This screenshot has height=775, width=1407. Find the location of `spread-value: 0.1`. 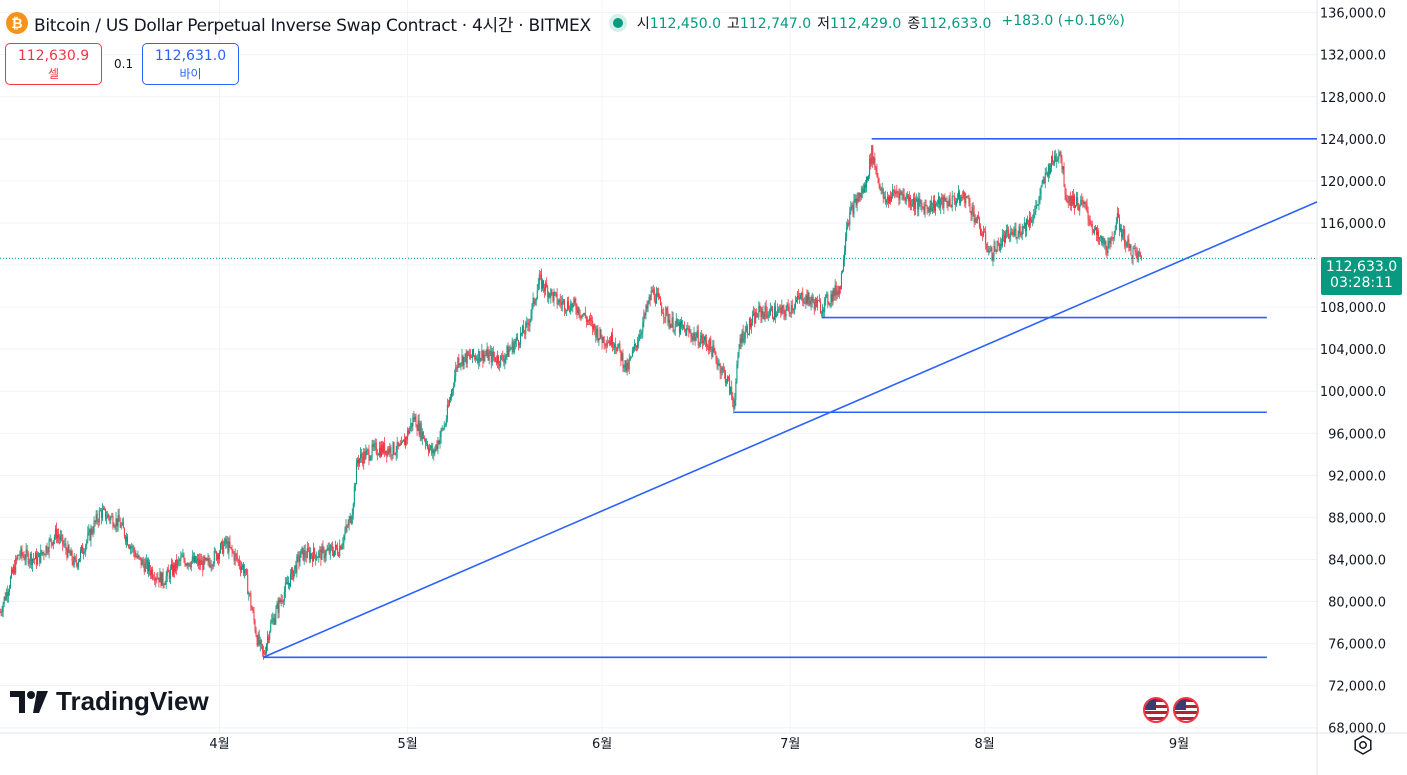

spread-value: 0.1 is located at coordinates (124, 64).